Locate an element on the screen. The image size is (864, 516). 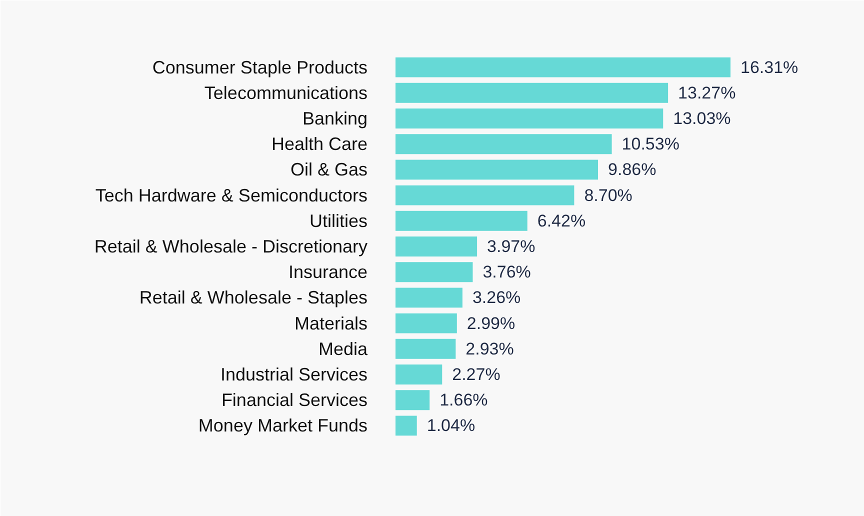
y-tick-label: Banking is located at coordinates (335, 118).